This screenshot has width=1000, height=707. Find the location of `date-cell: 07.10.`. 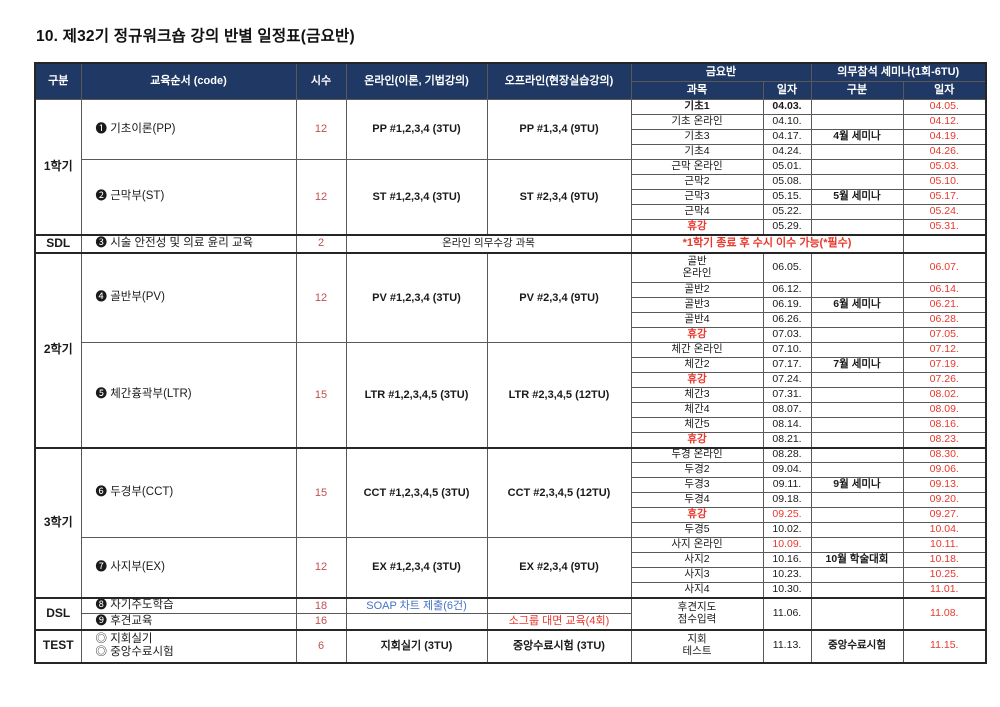

date-cell: 07.10. is located at coordinates (787, 350).